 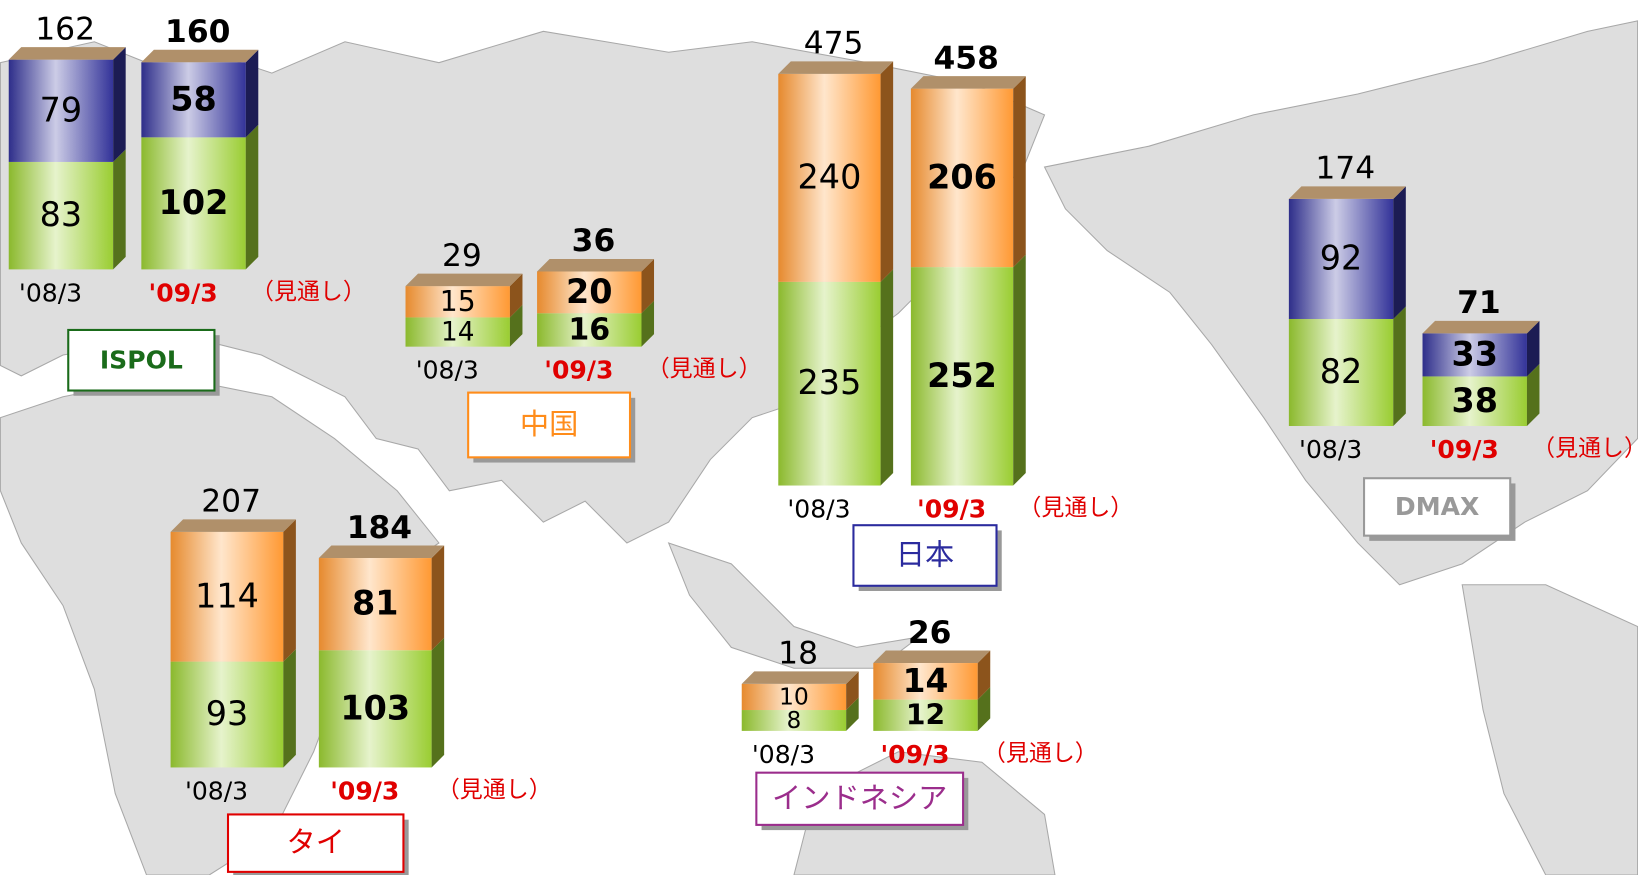 I want to click on segment-label: 93, so click(x=227, y=713).